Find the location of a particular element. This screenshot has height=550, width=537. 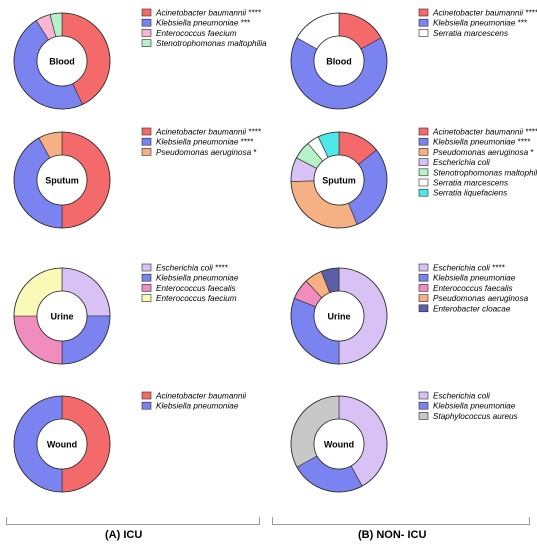

legend-entry: Enterobacter cloacae is located at coordinates (472, 308).